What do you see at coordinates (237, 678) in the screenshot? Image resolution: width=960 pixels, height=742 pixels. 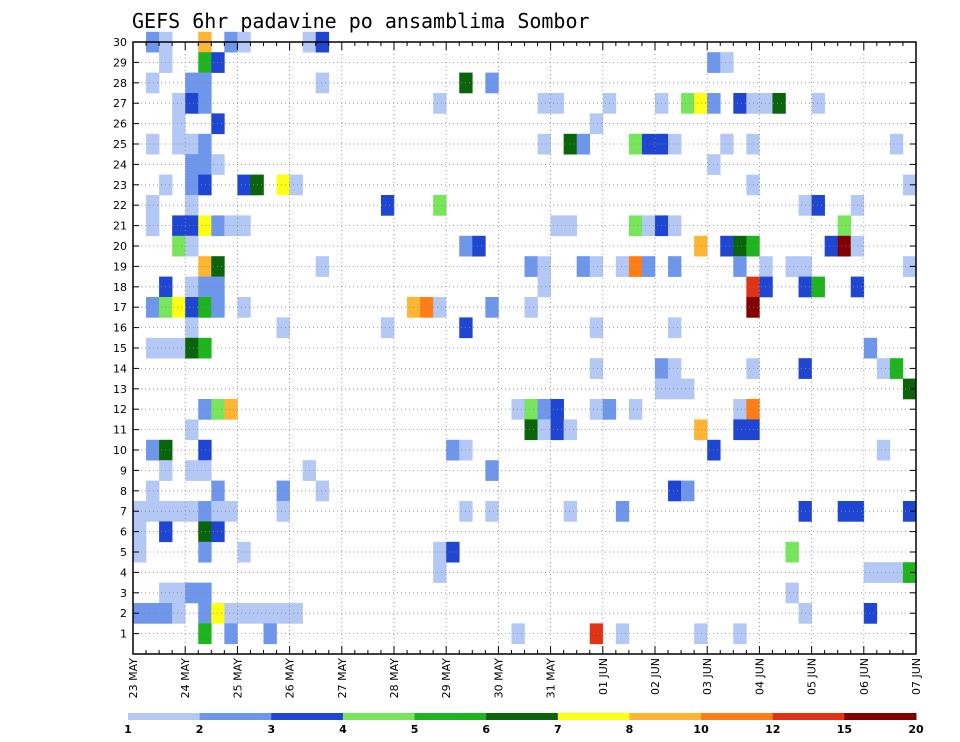 I see `x-tick-label: 25 MAY` at bounding box center [237, 678].